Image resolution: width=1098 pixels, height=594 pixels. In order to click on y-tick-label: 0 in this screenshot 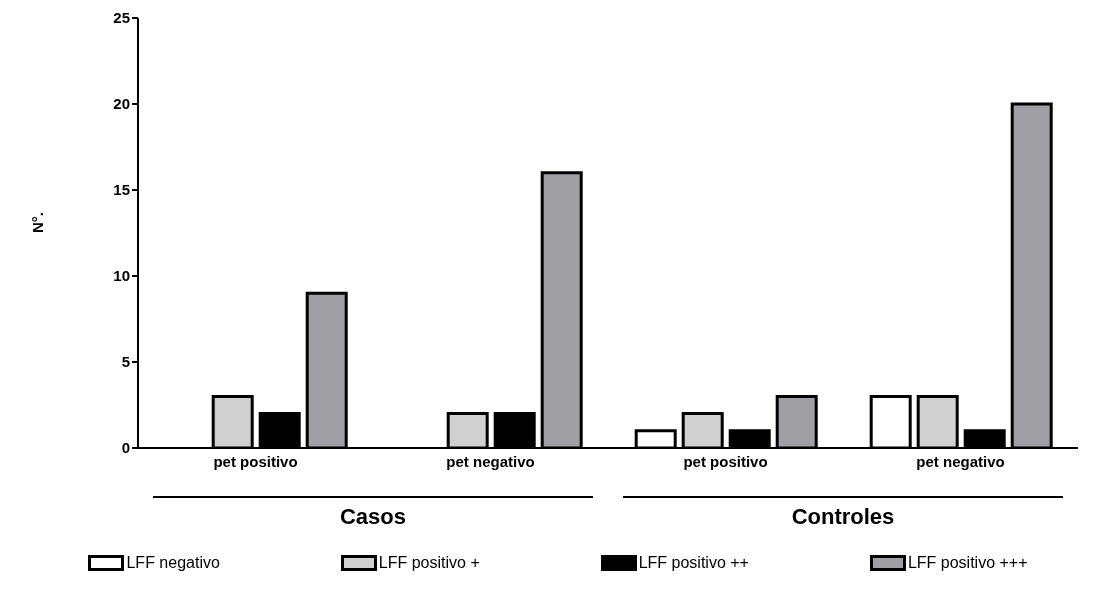, I will do `click(125, 448)`.